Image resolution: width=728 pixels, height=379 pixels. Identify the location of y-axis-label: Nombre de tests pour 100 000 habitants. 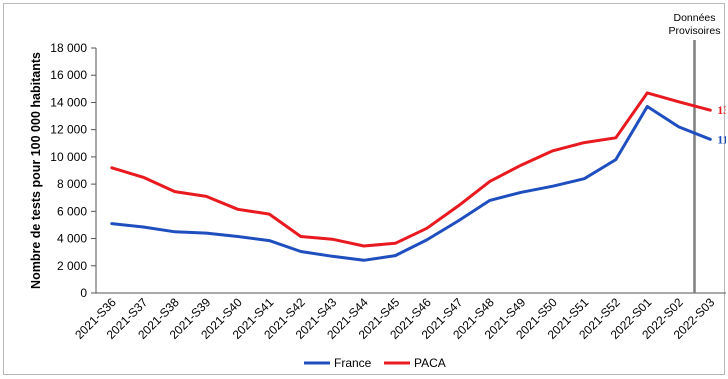
(36, 170).